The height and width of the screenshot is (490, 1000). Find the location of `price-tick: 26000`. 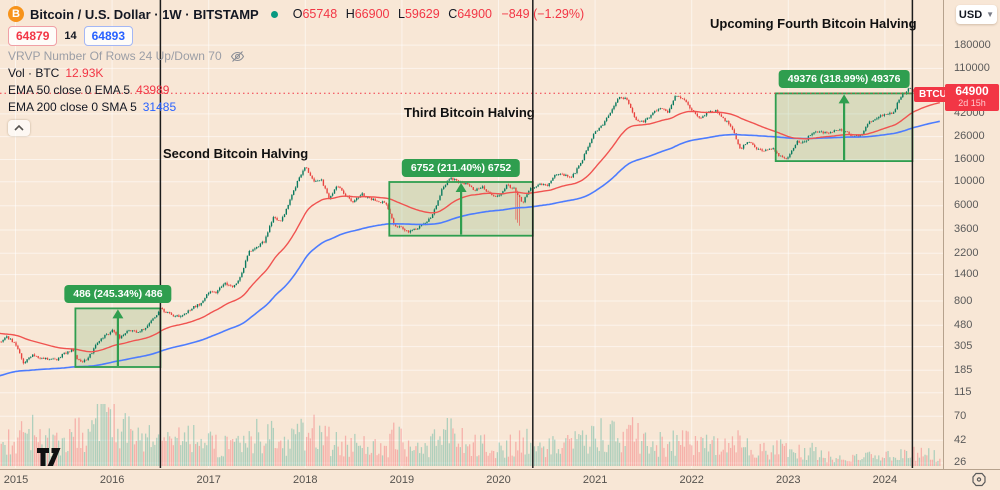

price-tick: 26000 is located at coordinates (969, 136).